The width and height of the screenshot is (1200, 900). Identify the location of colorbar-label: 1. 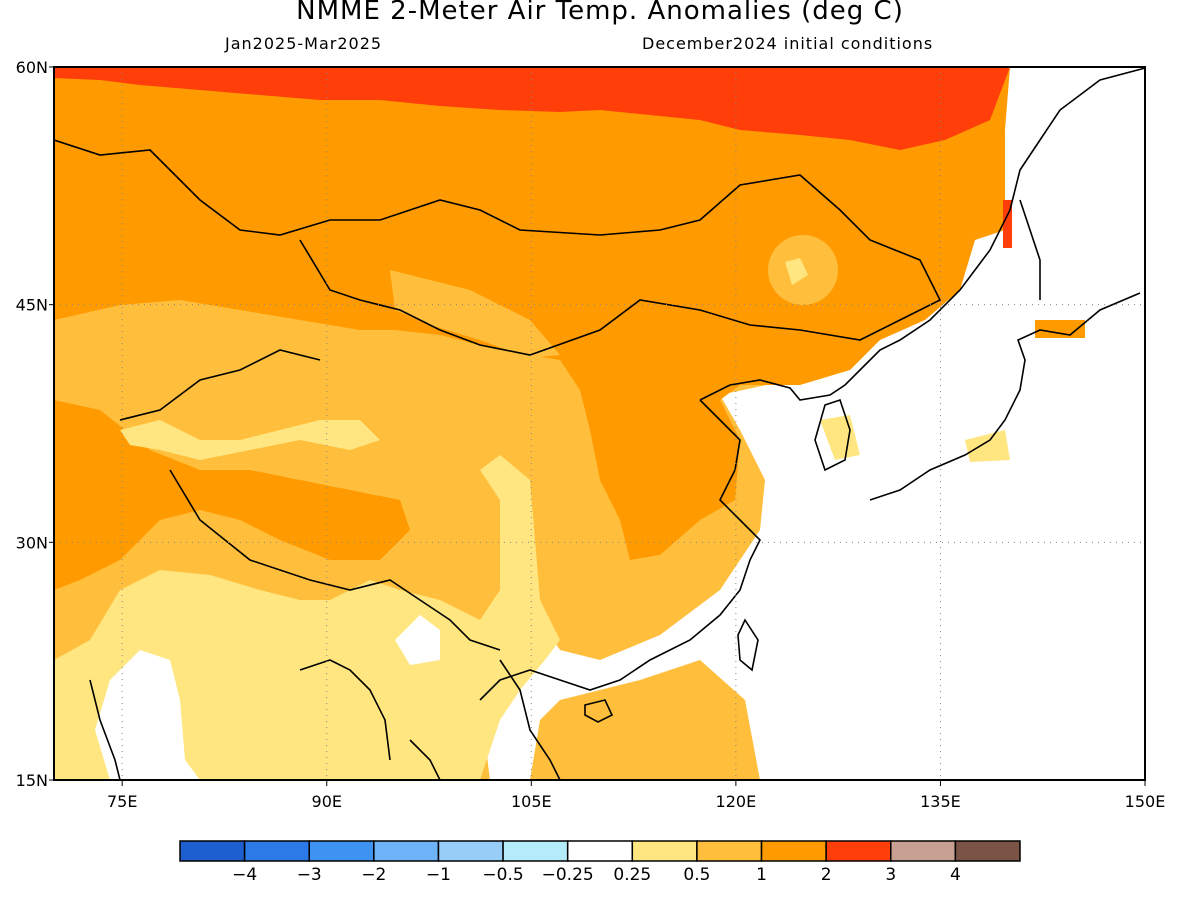
(761, 875).